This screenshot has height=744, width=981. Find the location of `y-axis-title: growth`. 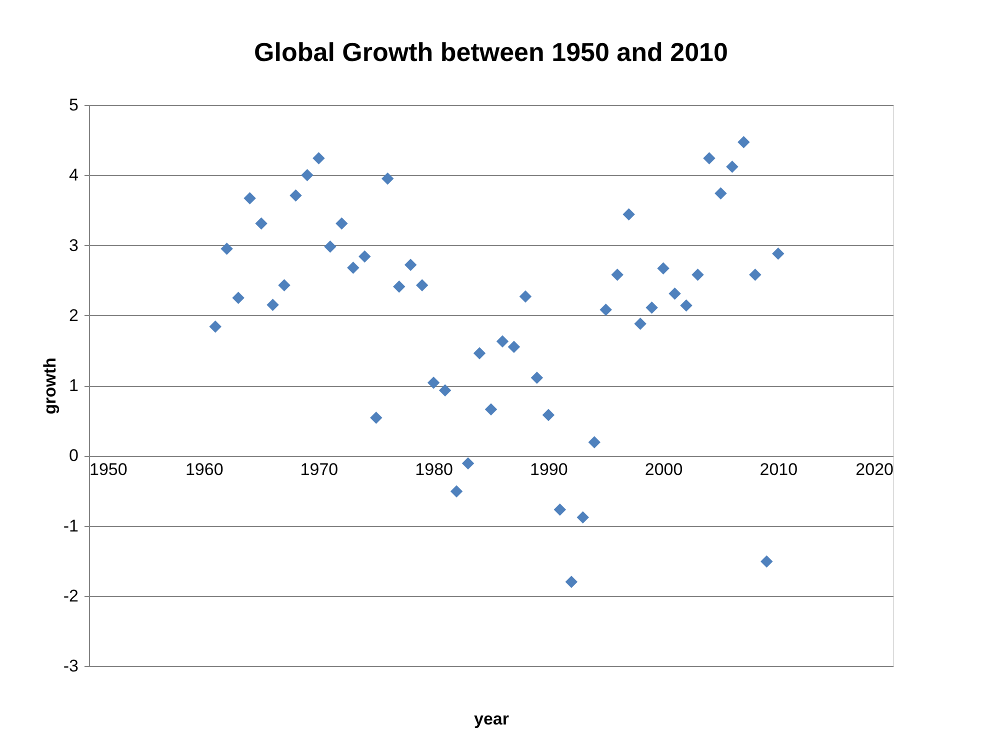

y-axis-title: growth is located at coordinates (50, 386).